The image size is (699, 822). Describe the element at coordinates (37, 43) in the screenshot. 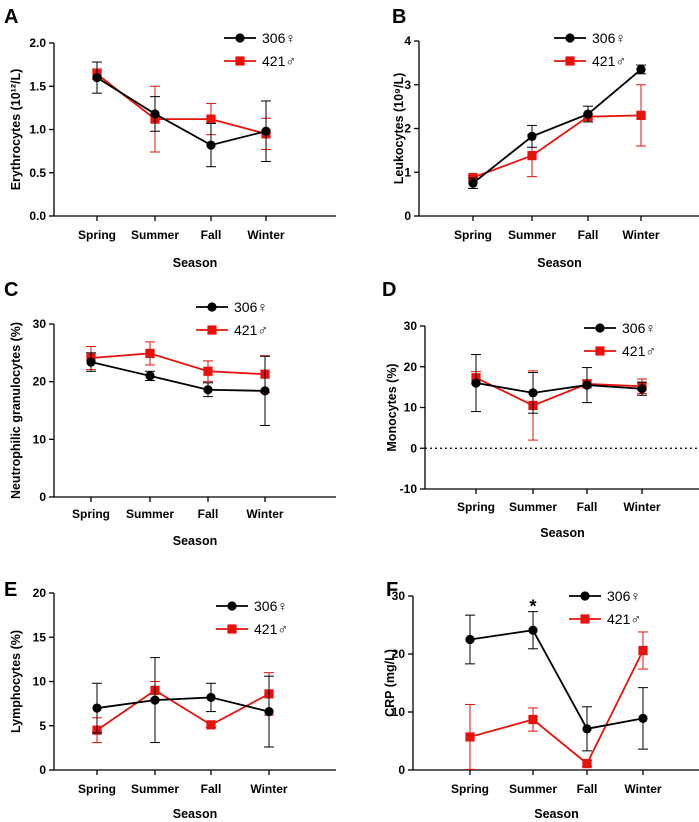

I see `y-tick-label: 2.0` at that location.